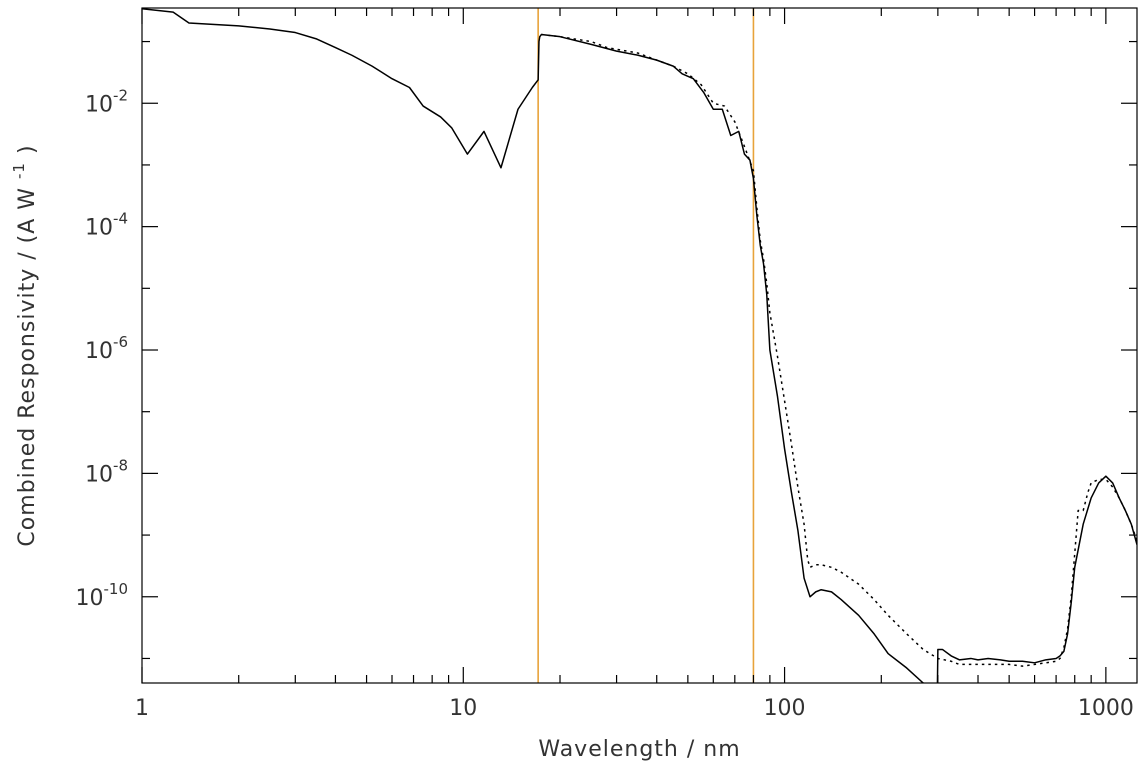 This screenshot has height=771, width=1148. I want to click on y-tick-label: 10⁻⁴, so click(106, 225).